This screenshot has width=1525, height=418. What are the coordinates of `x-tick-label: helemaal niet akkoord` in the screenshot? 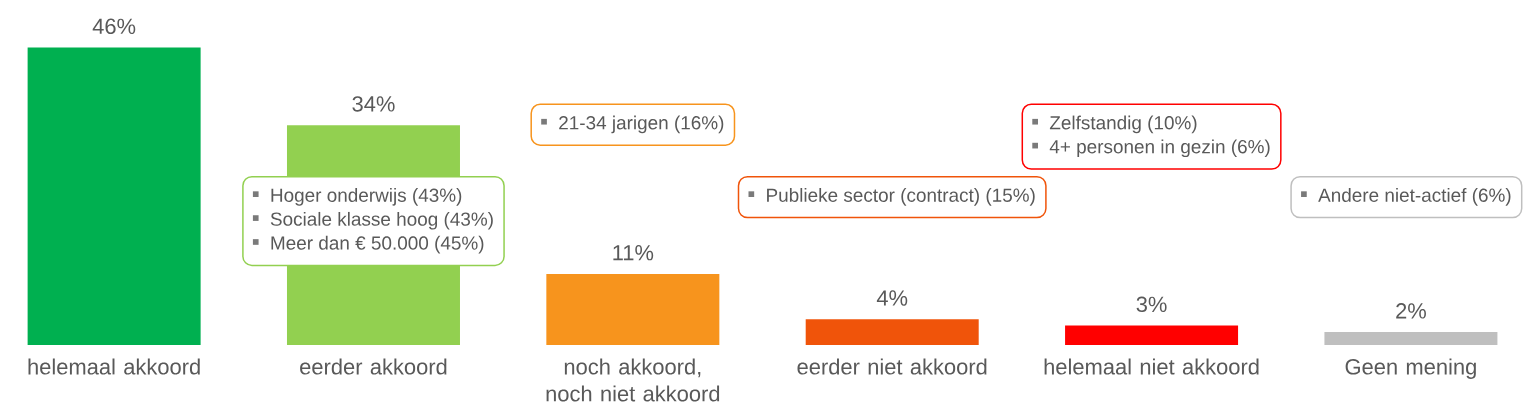 It's located at (1151, 366).